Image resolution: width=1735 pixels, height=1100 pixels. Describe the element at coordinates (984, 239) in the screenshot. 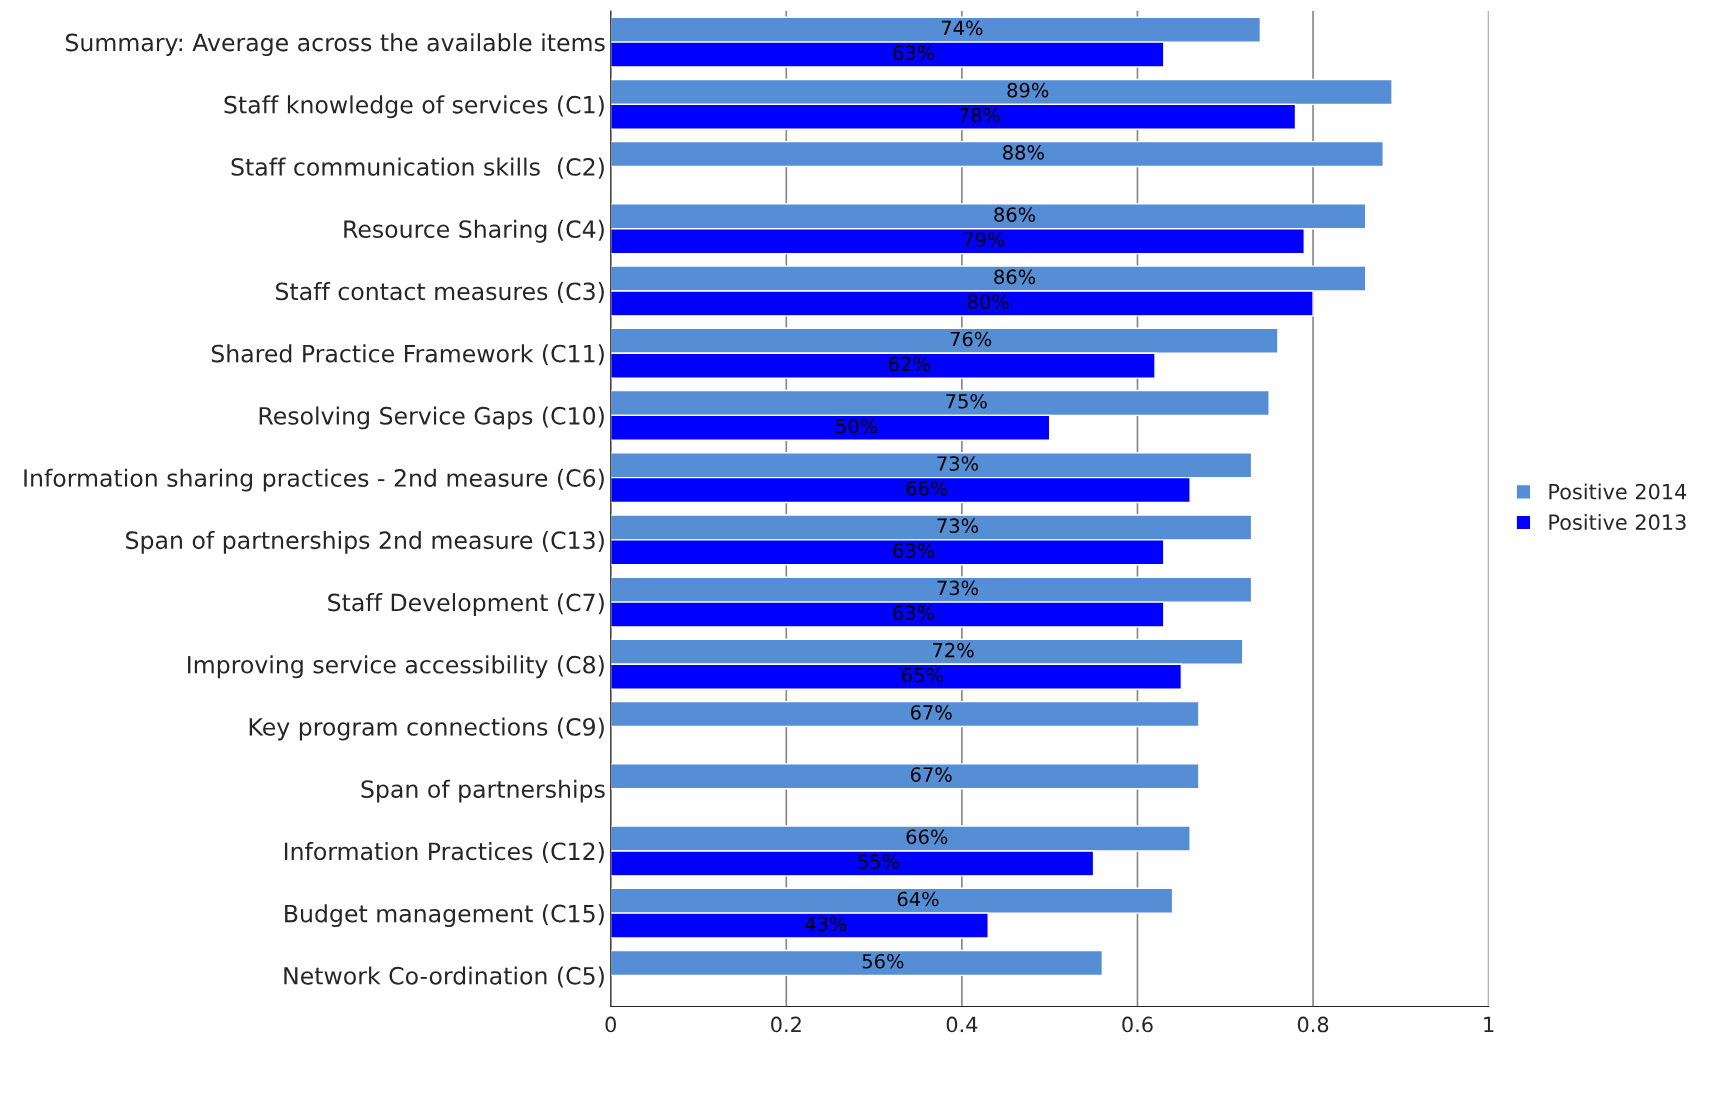

I see `data-label: 79%` at that location.